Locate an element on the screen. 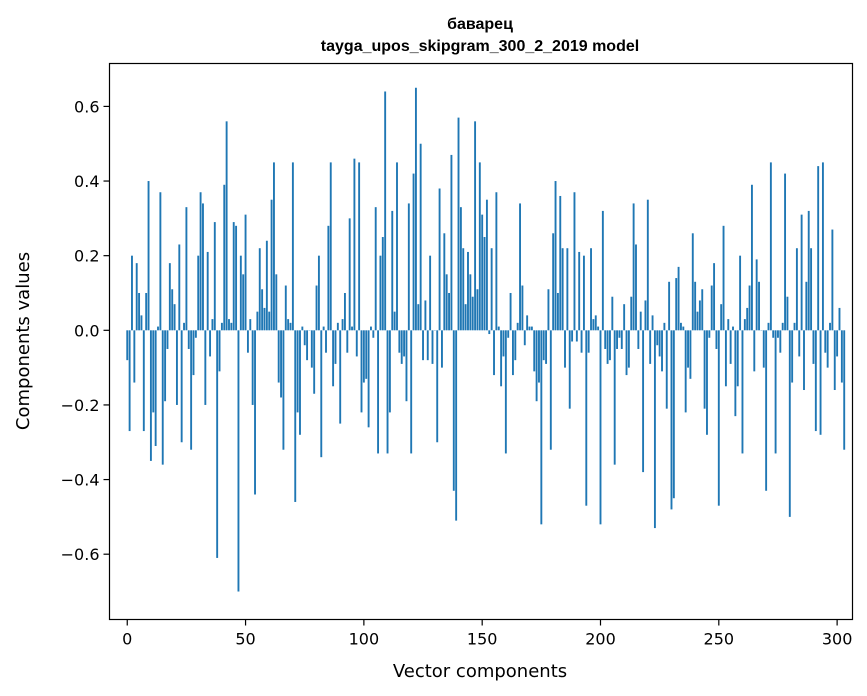 This screenshot has width=867, height=696. x-tick-label: 200 is located at coordinates (600, 639).